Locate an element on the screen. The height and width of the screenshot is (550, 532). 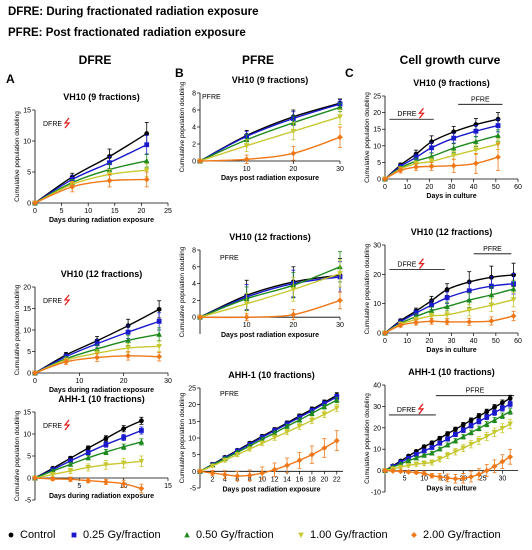
x-tick-label-c2: 50 is located at coordinates (496, 341).